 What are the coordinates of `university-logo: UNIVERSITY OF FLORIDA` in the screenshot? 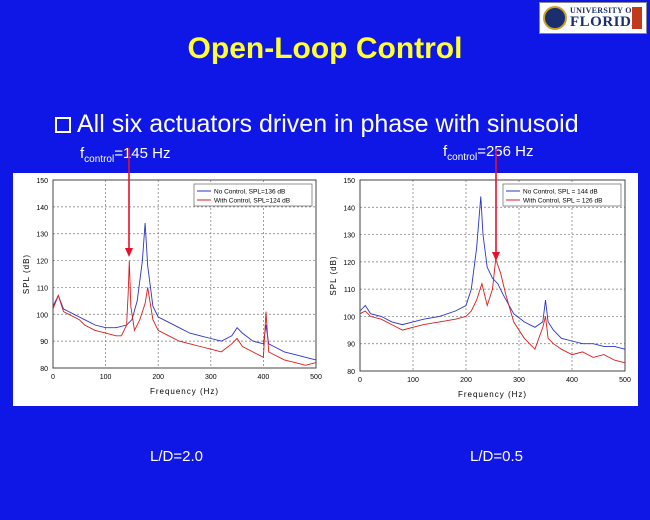 It's located at (593, 18).